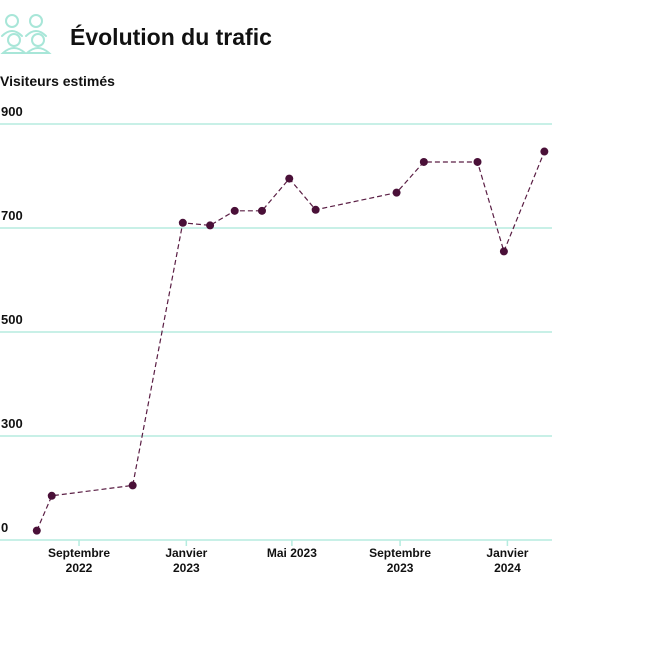  I want to click on header: Évolution du trafic, so click(325, 36).